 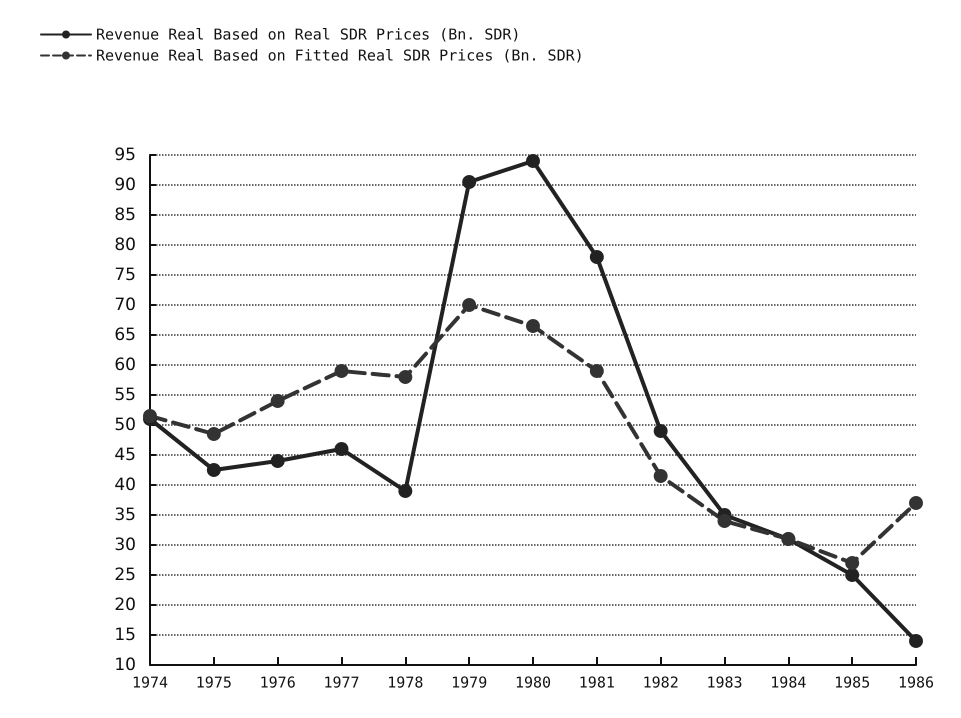 What do you see at coordinates (125, 665) in the screenshot?
I see `y-tick-label: 10` at bounding box center [125, 665].